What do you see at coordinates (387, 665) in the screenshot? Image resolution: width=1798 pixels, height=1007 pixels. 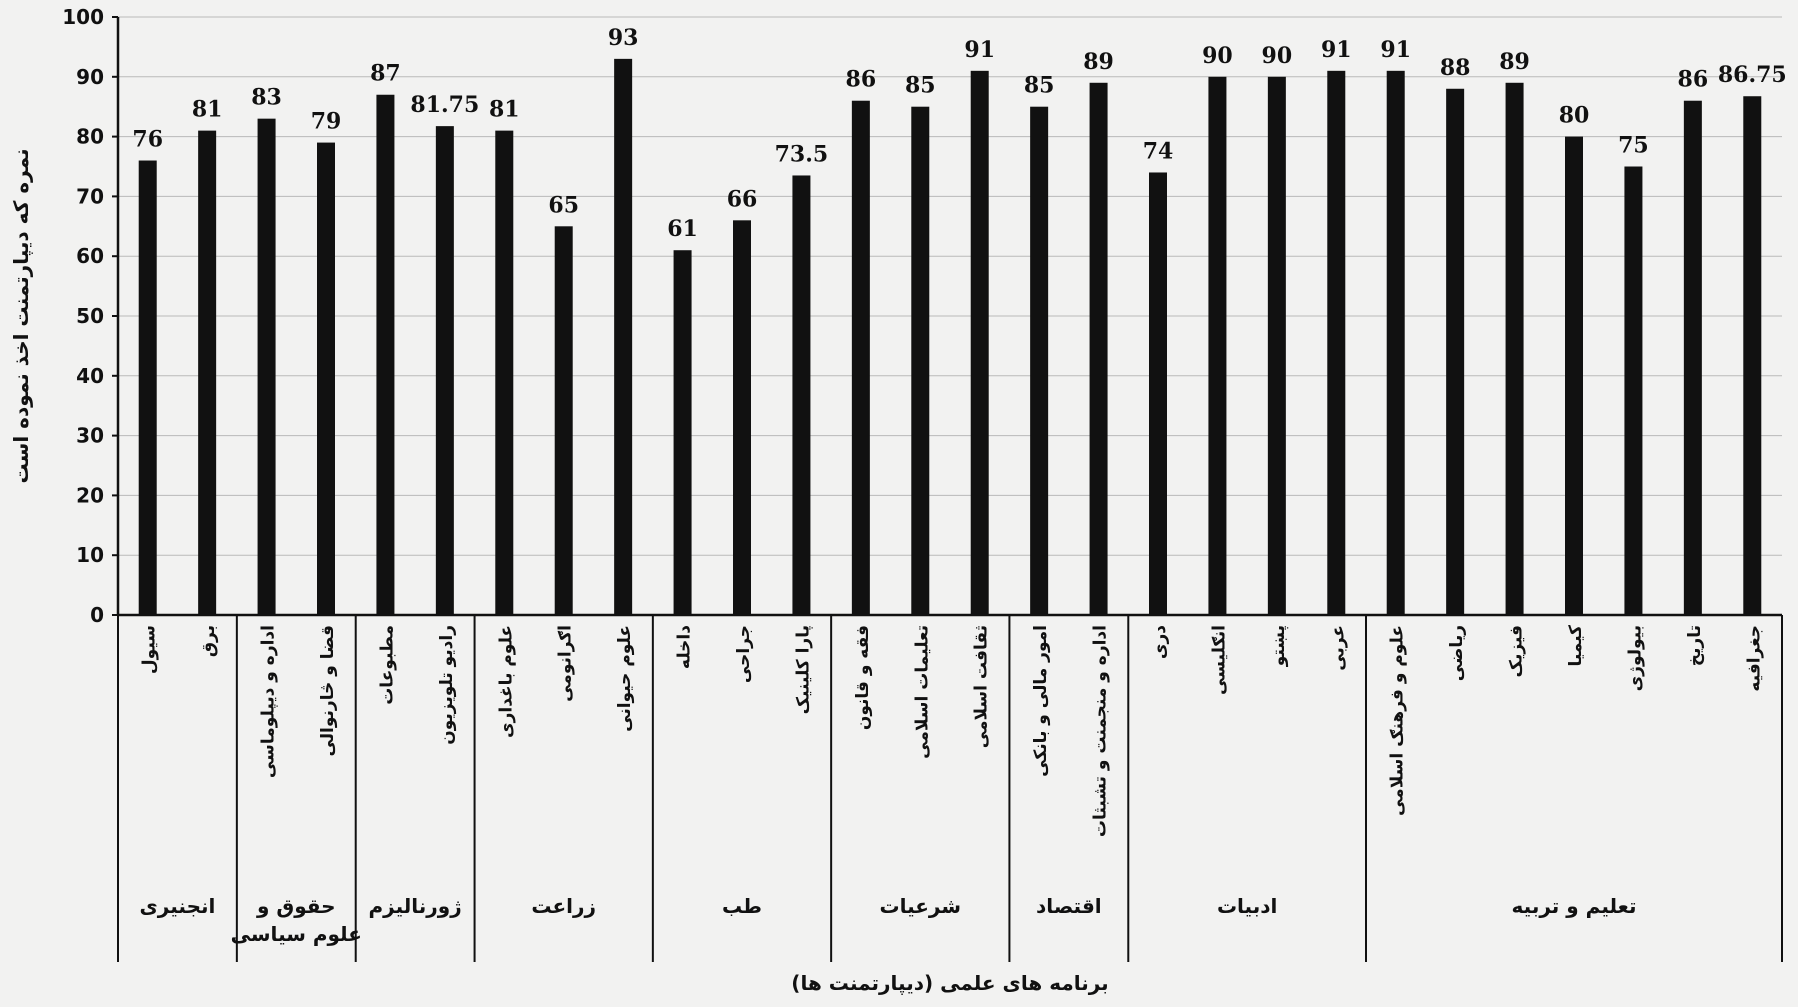 I see `category-label: مطبوعات` at bounding box center [387, 665].